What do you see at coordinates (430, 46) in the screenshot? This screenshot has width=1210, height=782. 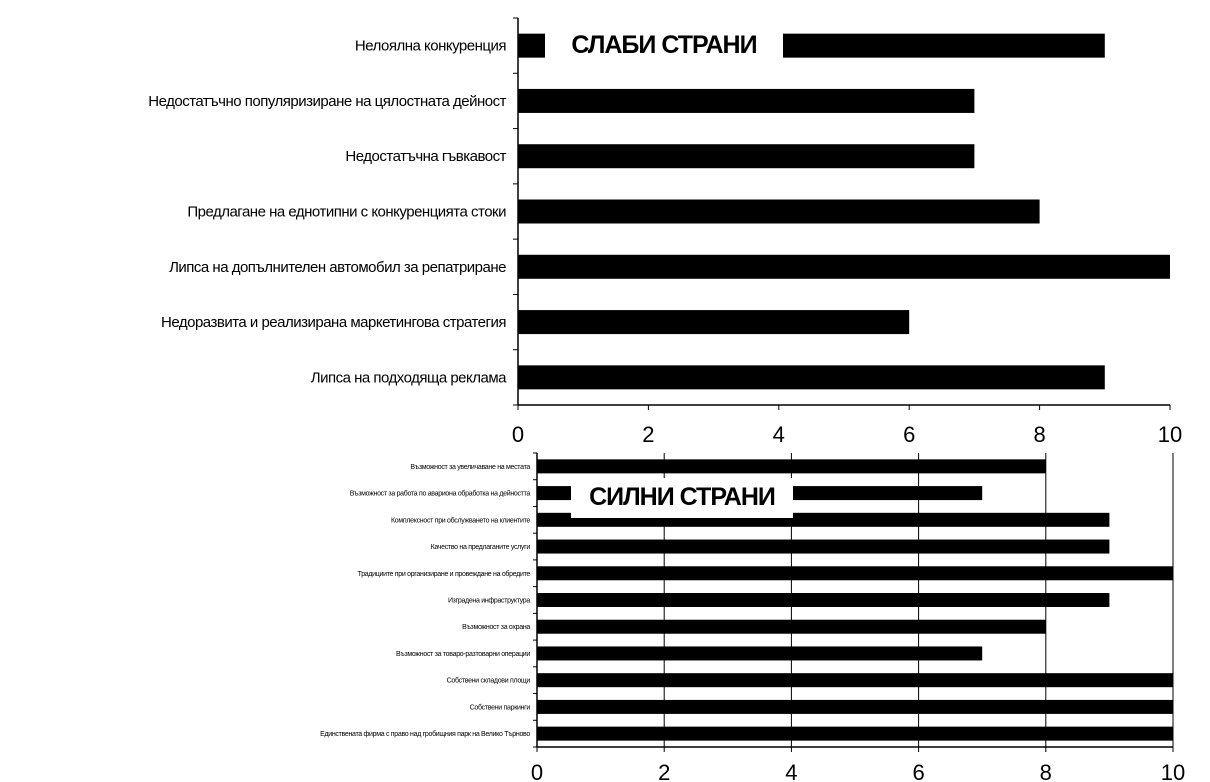 I see `category-label: Нелоялна конкуренция` at bounding box center [430, 46].